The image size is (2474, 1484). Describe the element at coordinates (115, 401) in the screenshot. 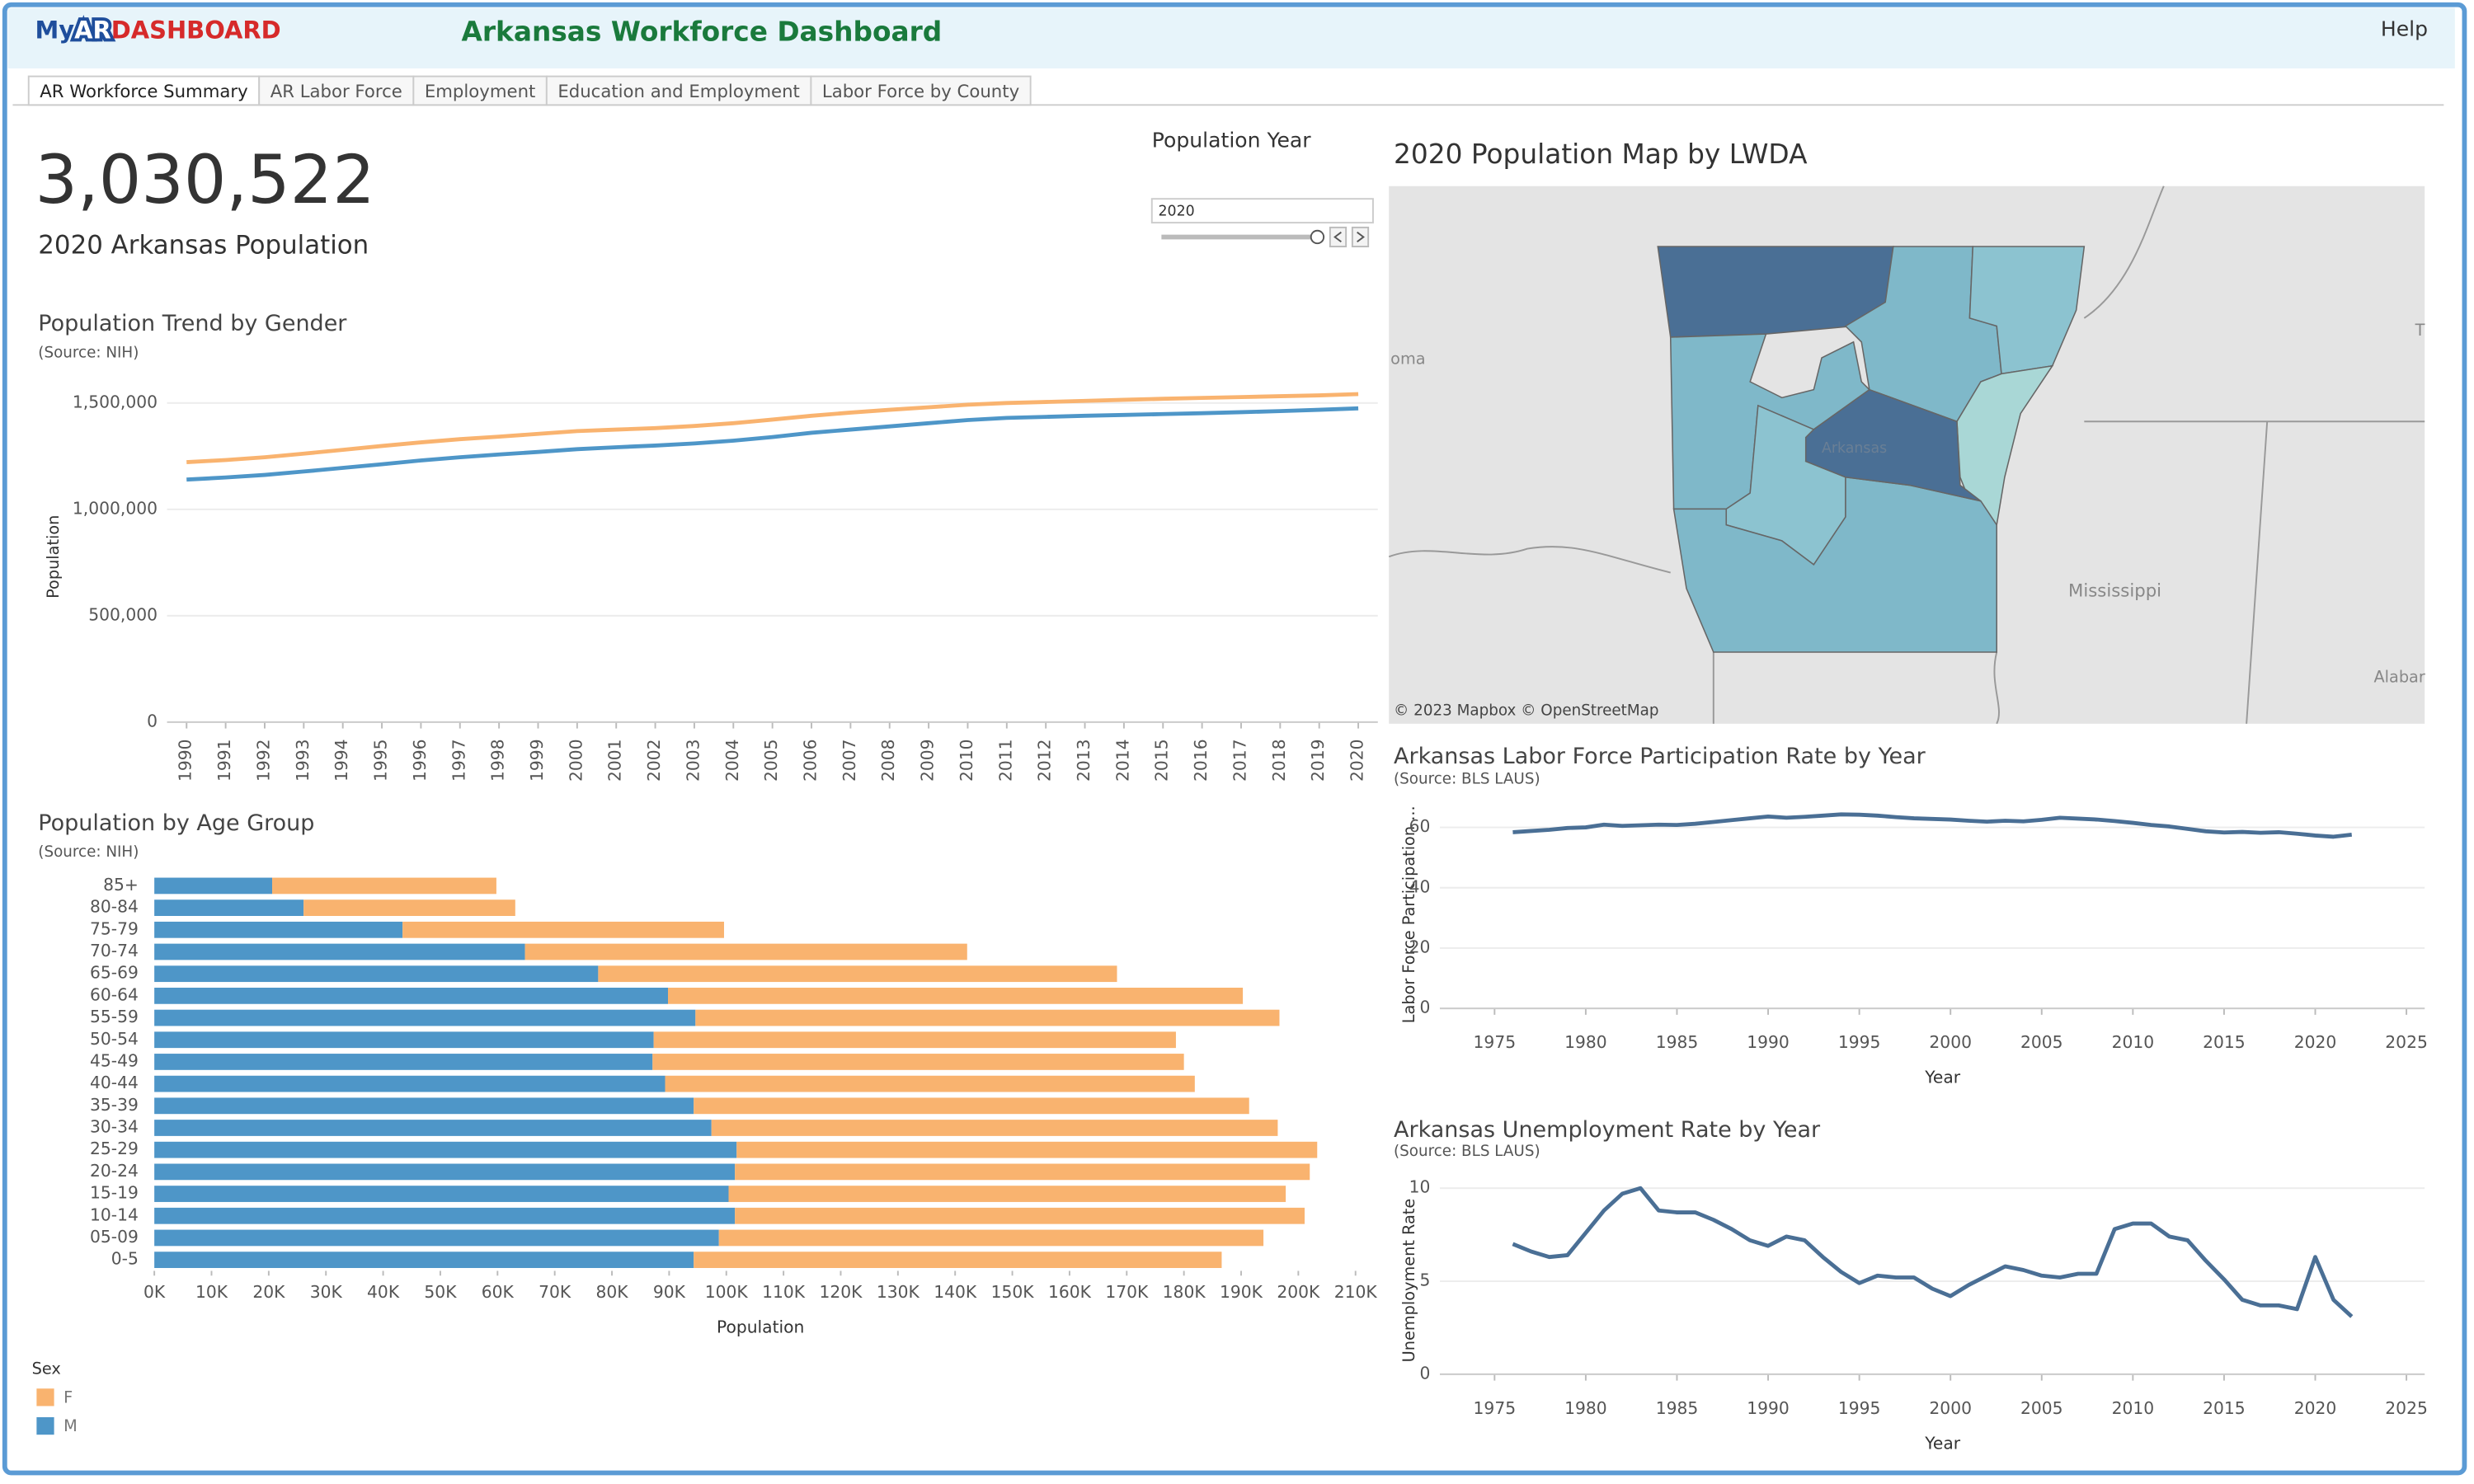

I see `y-tick-label: 1,500,000` at that location.